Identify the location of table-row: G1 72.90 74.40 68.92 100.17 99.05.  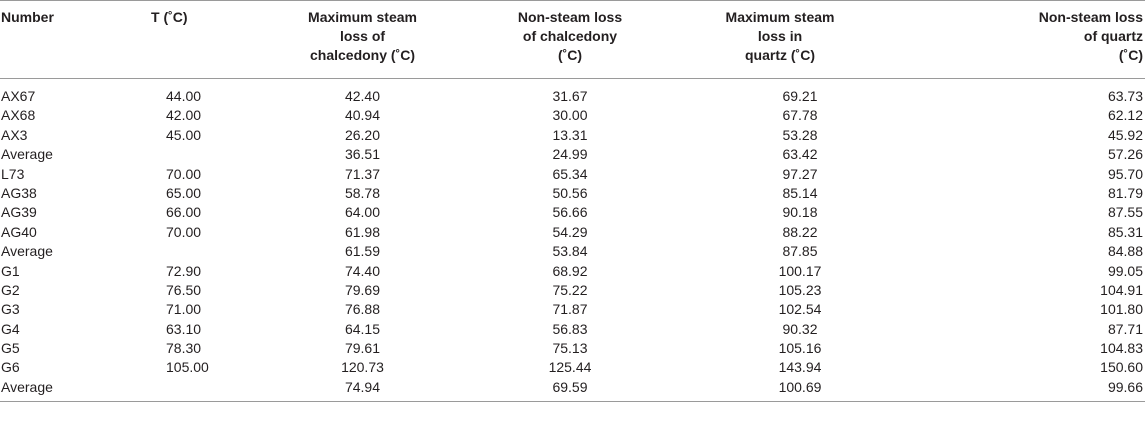
(572, 271).